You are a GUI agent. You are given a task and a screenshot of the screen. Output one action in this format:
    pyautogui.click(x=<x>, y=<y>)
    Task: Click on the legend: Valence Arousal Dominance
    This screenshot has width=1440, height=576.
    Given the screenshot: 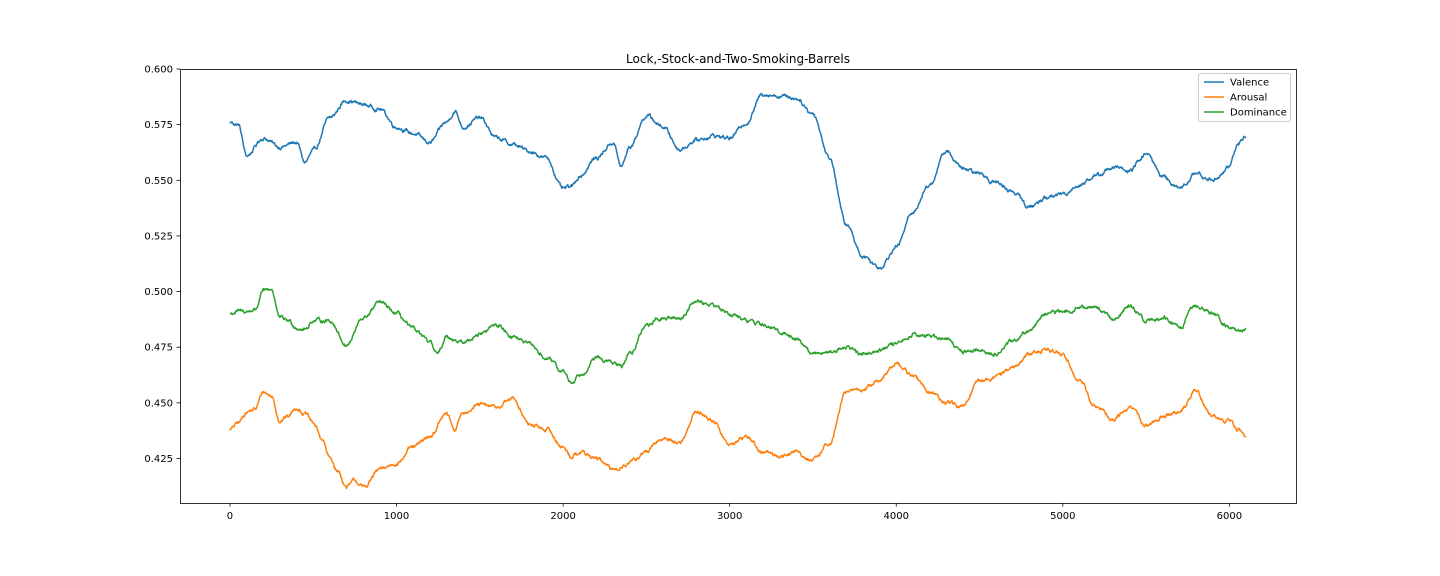 What is the action you would take?
    pyautogui.click(x=1244, y=97)
    